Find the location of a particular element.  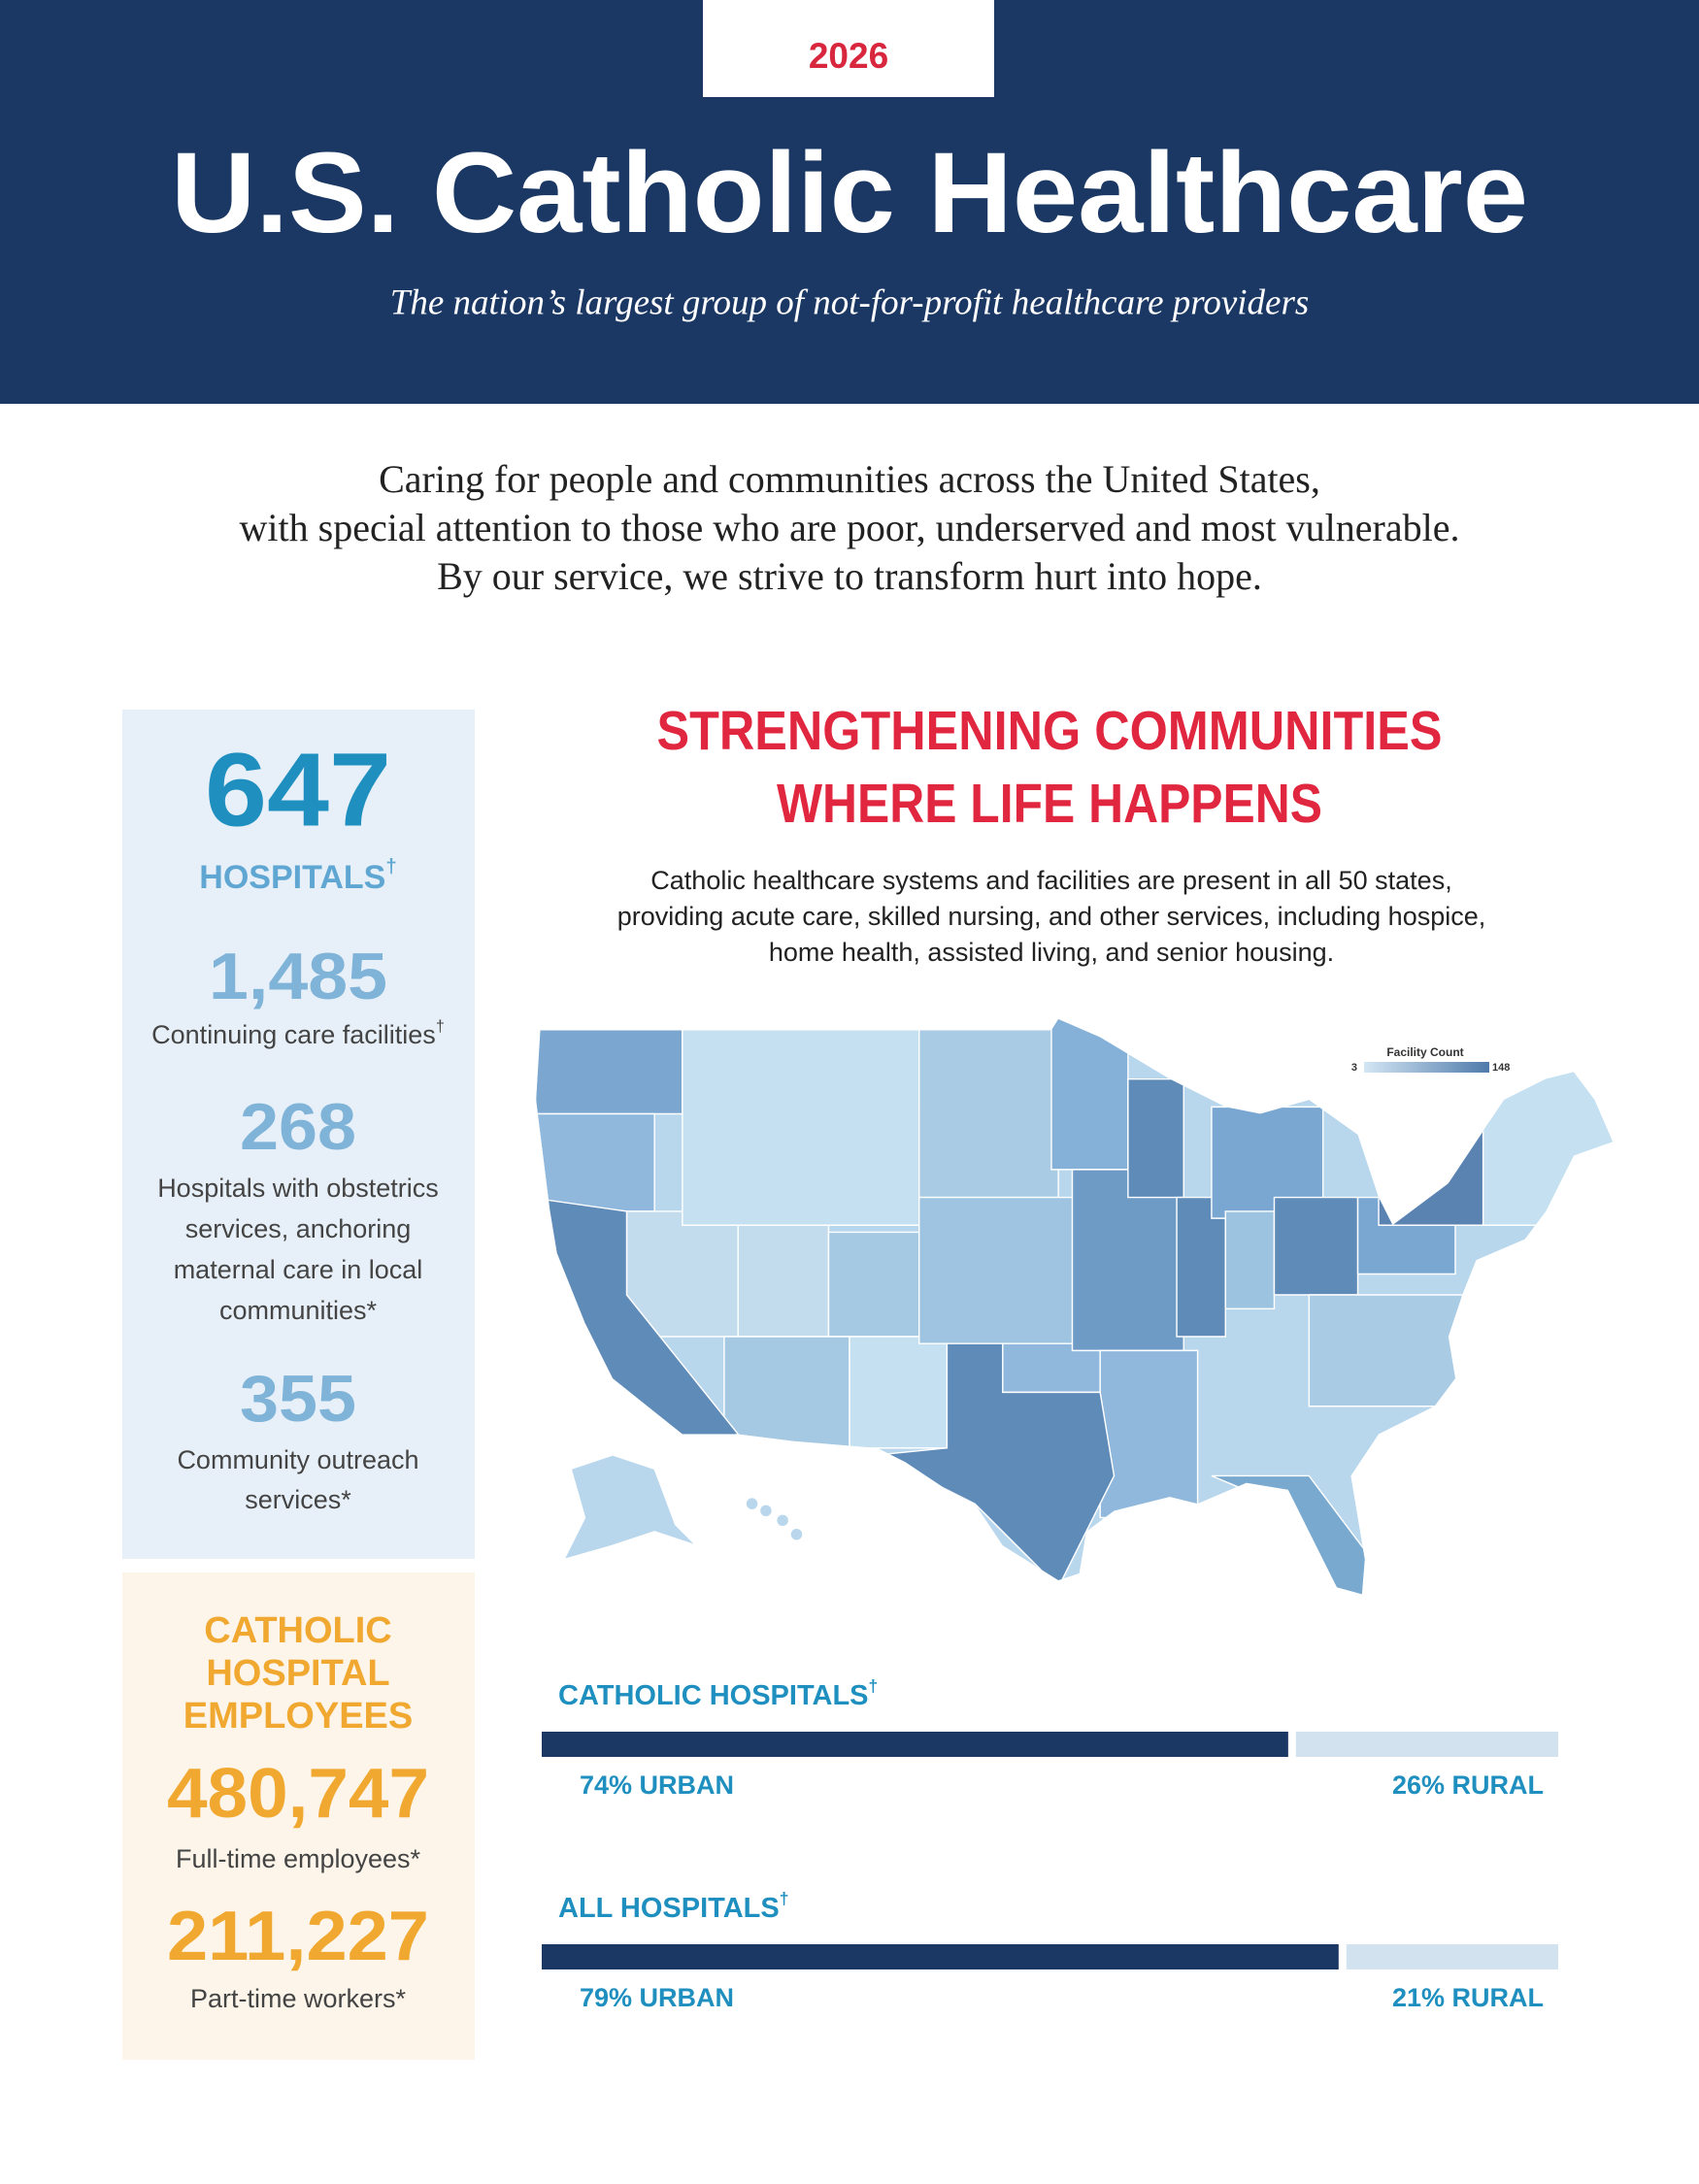

stat-number: 647 is located at coordinates (298, 789).